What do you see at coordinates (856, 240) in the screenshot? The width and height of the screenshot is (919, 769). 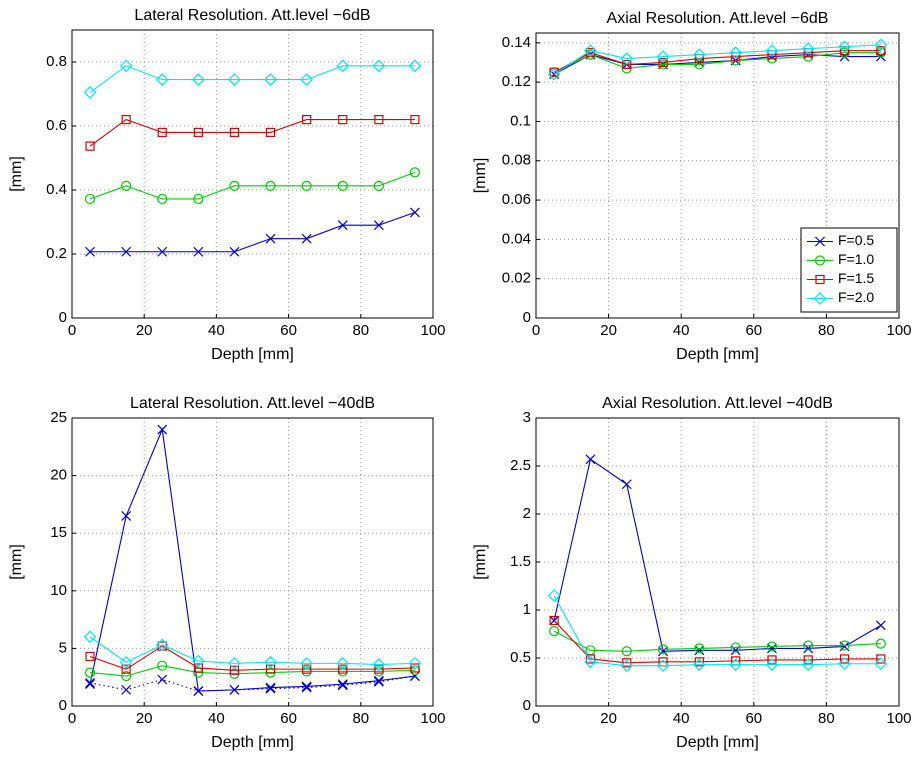 I see `legend-label: F=0.5` at bounding box center [856, 240].